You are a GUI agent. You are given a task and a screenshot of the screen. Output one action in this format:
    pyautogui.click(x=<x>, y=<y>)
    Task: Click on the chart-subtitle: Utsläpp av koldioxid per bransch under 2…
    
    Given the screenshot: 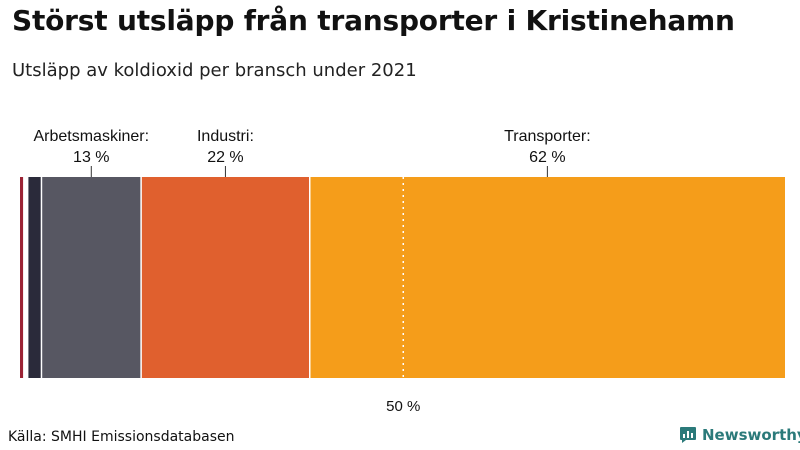 What is the action you would take?
    pyautogui.click(x=214, y=70)
    